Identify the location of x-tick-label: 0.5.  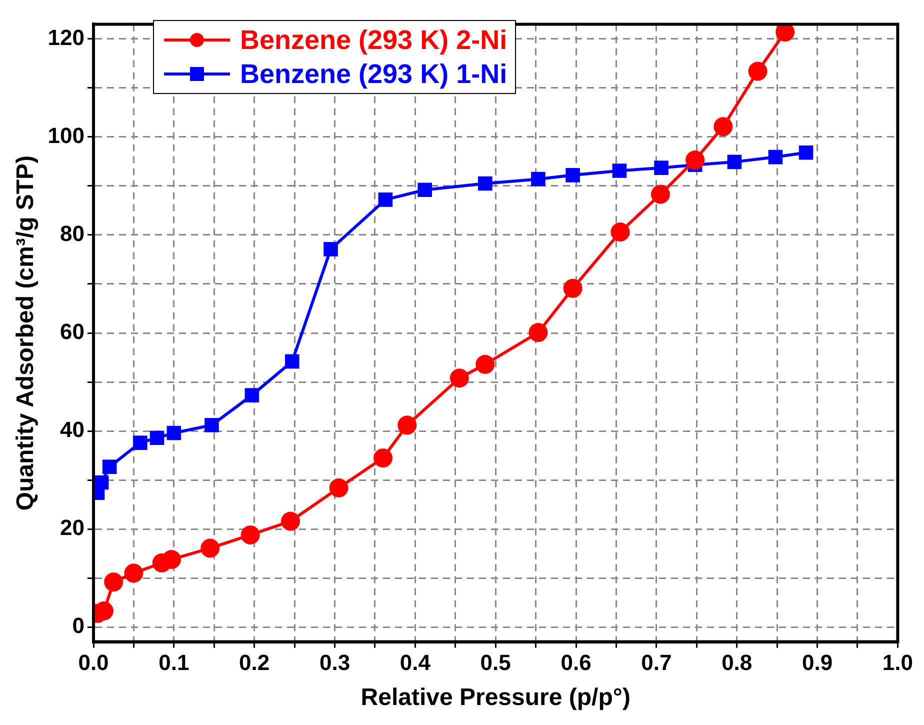
(495, 663).